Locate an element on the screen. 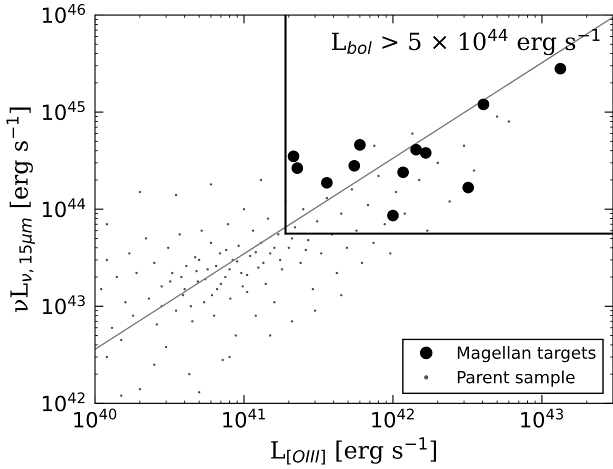  y-tick-label: 10$^{43}$ is located at coordinates (63, 304).